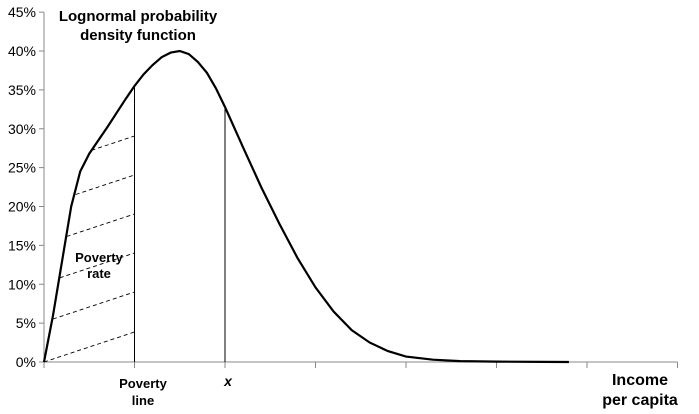  What do you see at coordinates (640, 400) in the screenshot?
I see `x-axis-label-line-2: per capita` at bounding box center [640, 400].